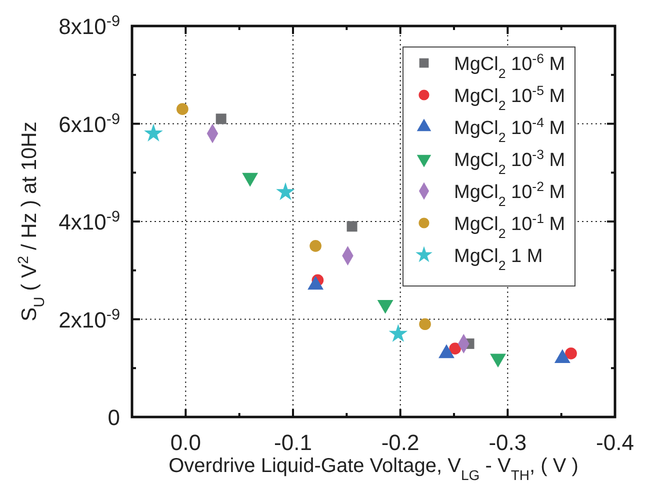 This screenshot has height=483, width=651. Describe the element at coordinates (400, 442) in the screenshot. I see `x-tick-label: -0.2` at that location.